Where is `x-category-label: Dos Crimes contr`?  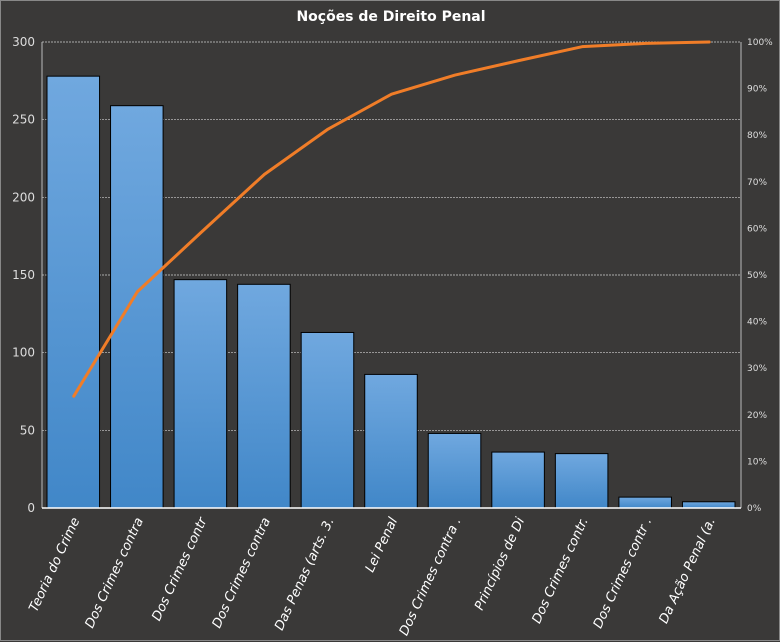 x-category-label: Dos Crimes contr is located at coordinates (180, 569).